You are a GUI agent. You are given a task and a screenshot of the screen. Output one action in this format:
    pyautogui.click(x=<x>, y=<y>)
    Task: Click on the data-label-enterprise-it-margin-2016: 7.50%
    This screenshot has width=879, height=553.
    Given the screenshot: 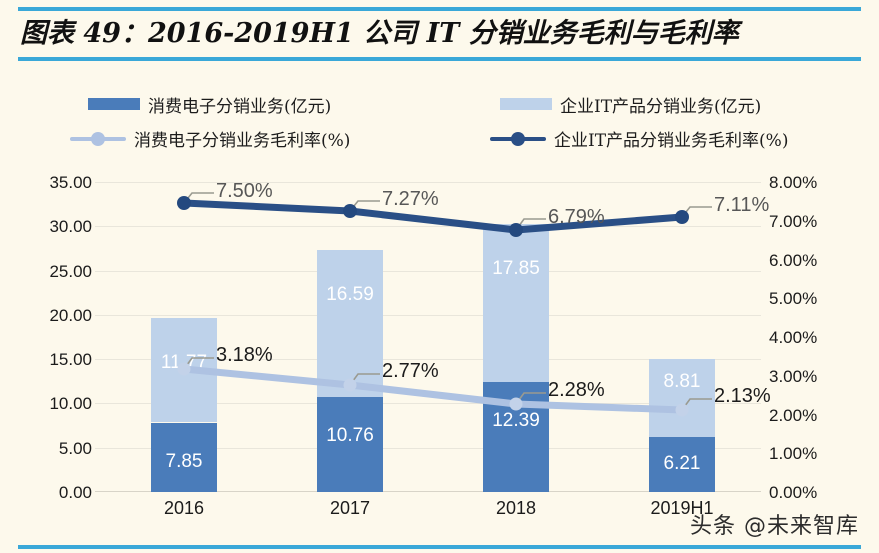 What is the action you would take?
    pyautogui.click(x=244, y=191)
    